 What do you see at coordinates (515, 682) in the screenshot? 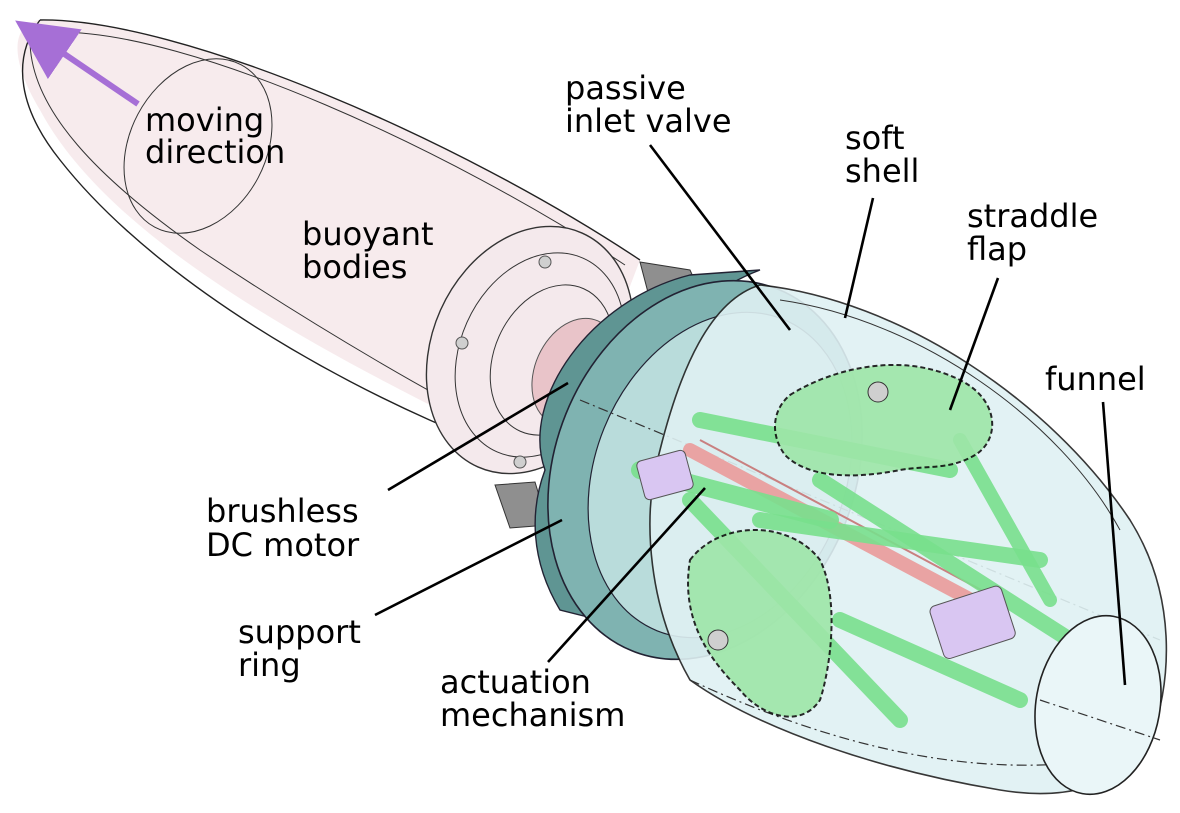
I see `label-actuation-line1: actuation` at bounding box center [515, 682].